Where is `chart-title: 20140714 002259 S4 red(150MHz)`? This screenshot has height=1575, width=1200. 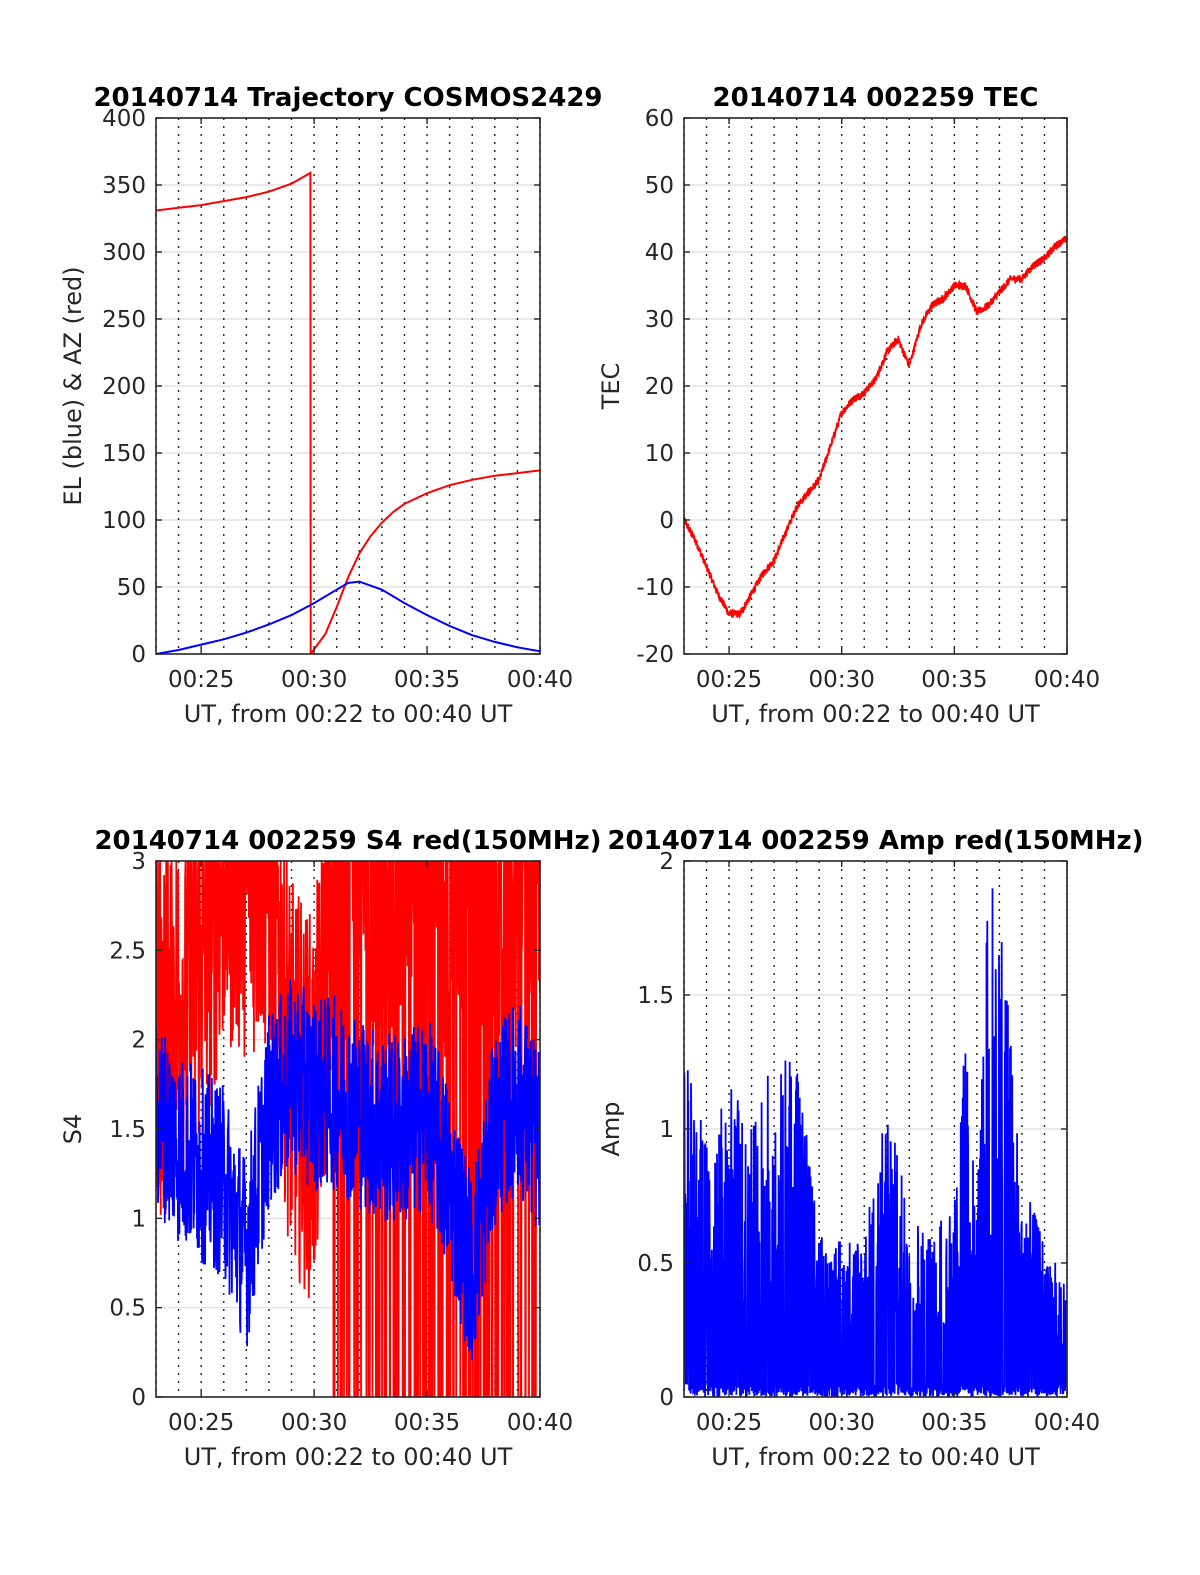
chart-title: 20140714 002259 S4 red(150MHz) is located at coordinates (347, 841).